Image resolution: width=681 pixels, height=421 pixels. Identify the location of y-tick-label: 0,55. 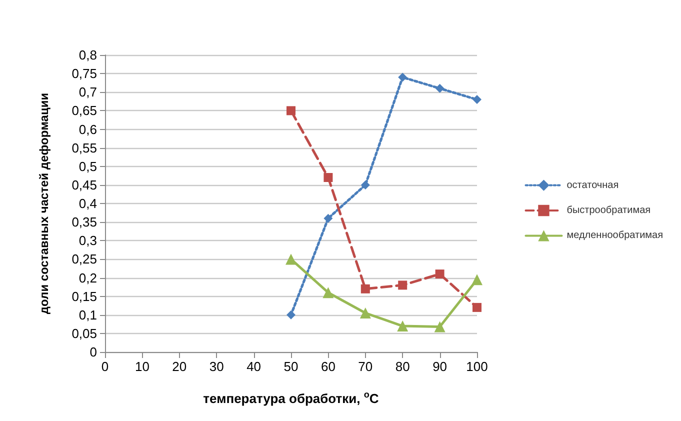
(84, 148).